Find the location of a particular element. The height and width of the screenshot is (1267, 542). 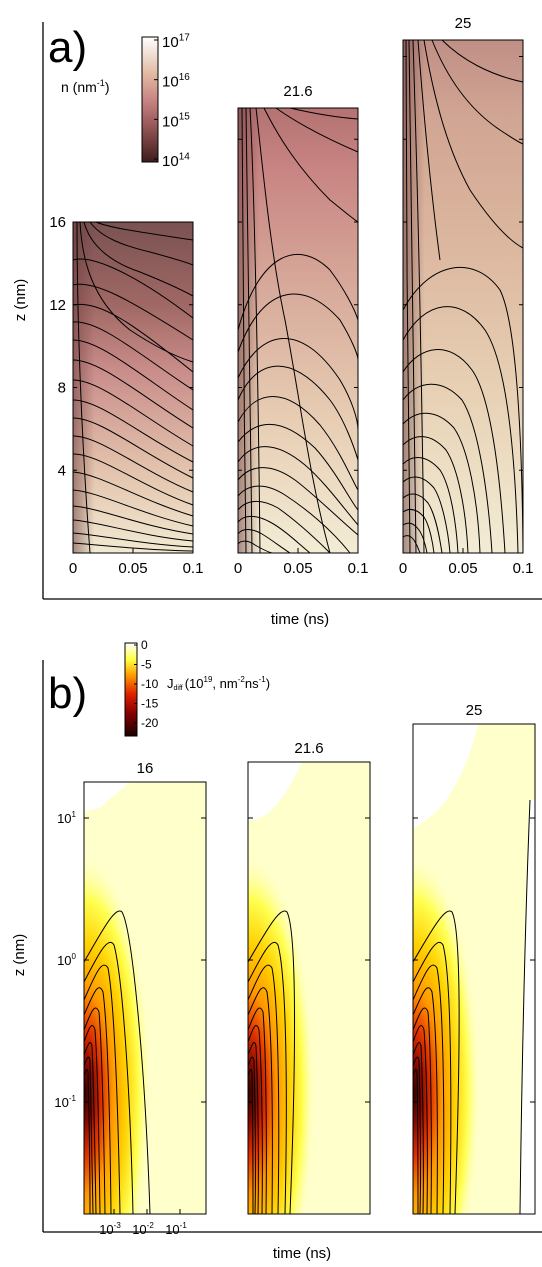

colorbar-b is located at coordinates (131, 689).